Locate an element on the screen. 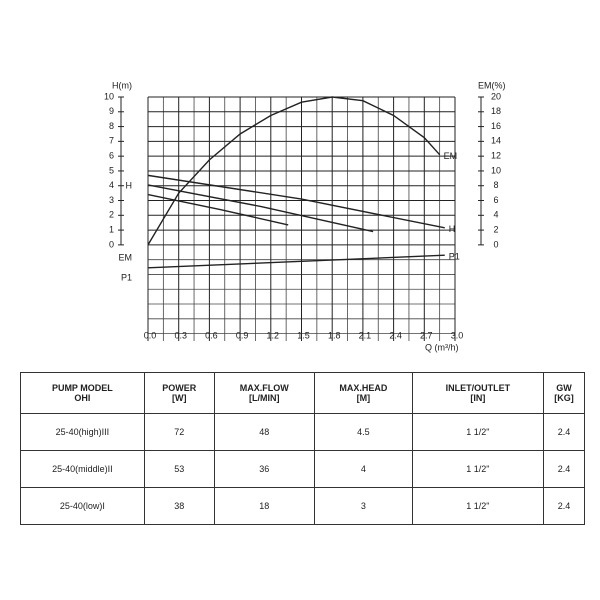  table-row: 25-40(low)I 38 18 3 1 1/2" 2.4 is located at coordinates (303, 506).